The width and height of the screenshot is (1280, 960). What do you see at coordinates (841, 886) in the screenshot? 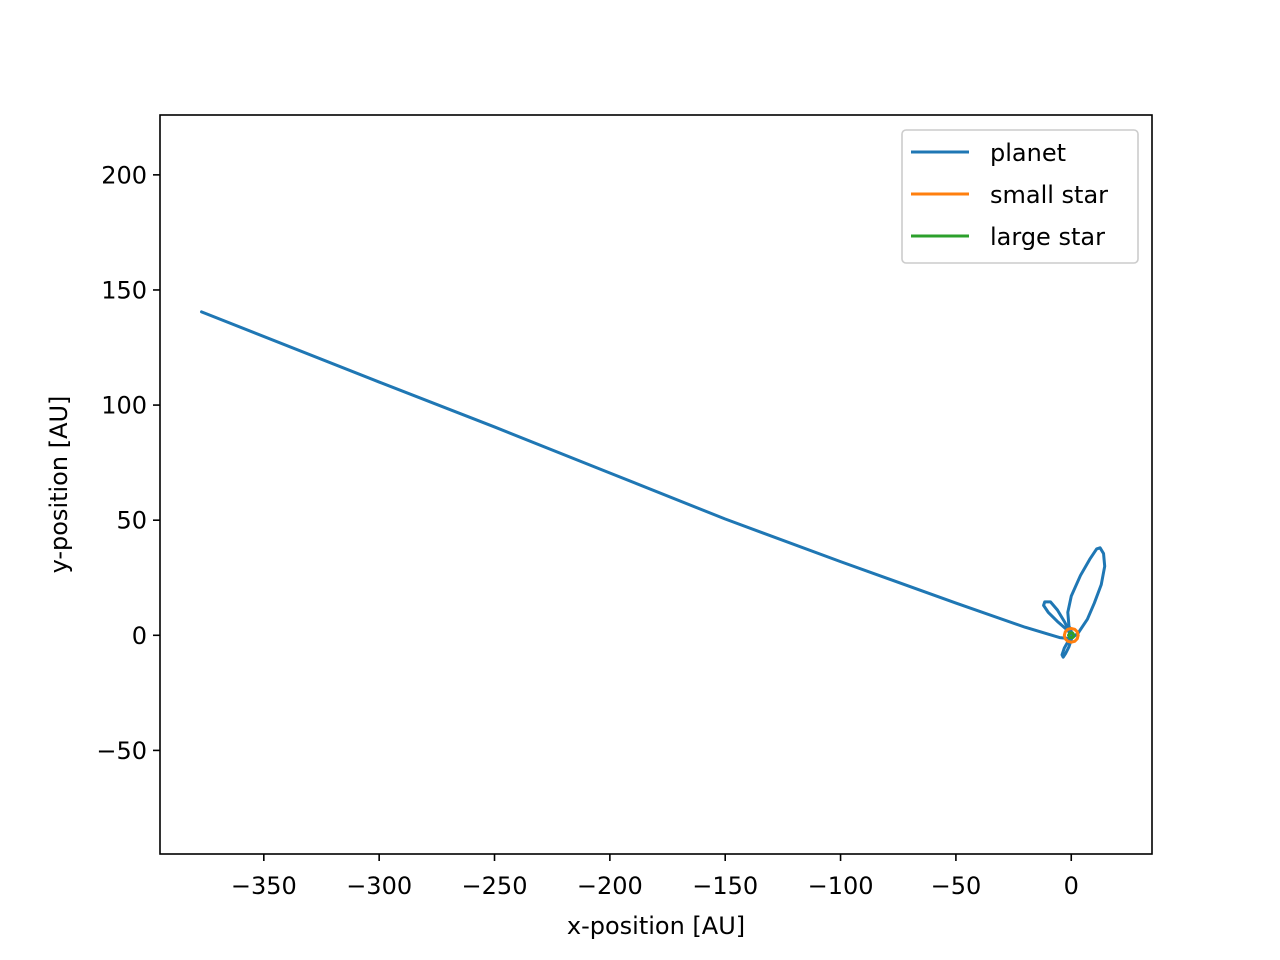
I see `x-tick-label: −100` at bounding box center [841, 886].